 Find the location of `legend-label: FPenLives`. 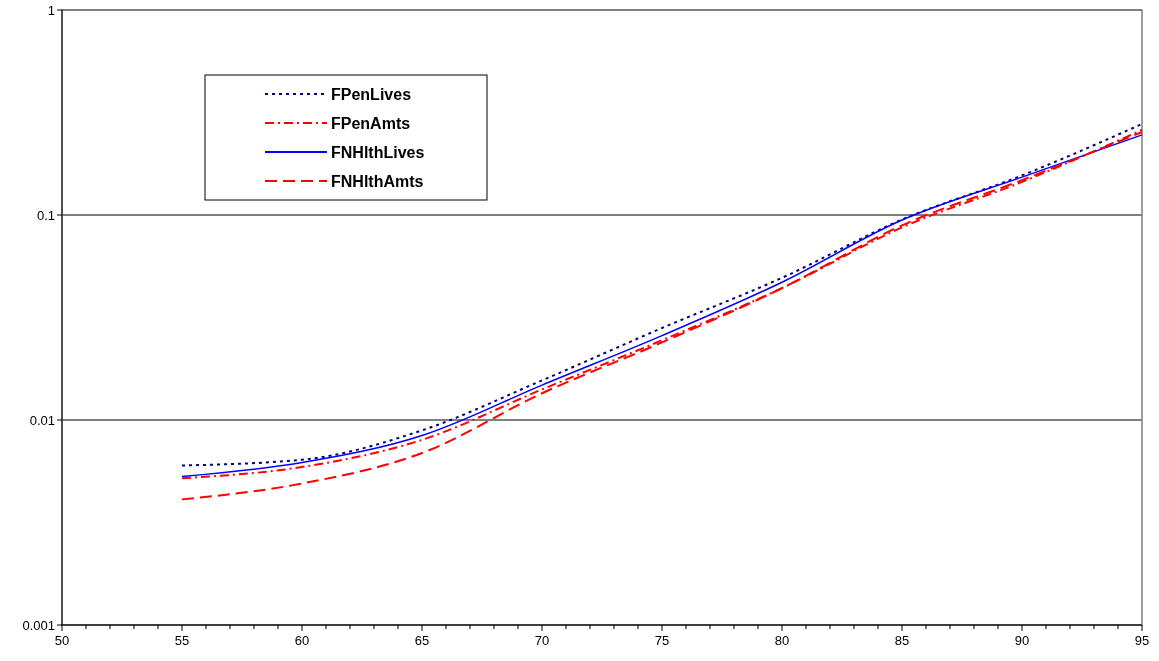

legend-label: FPenLives is located at coordinates (371, 94).